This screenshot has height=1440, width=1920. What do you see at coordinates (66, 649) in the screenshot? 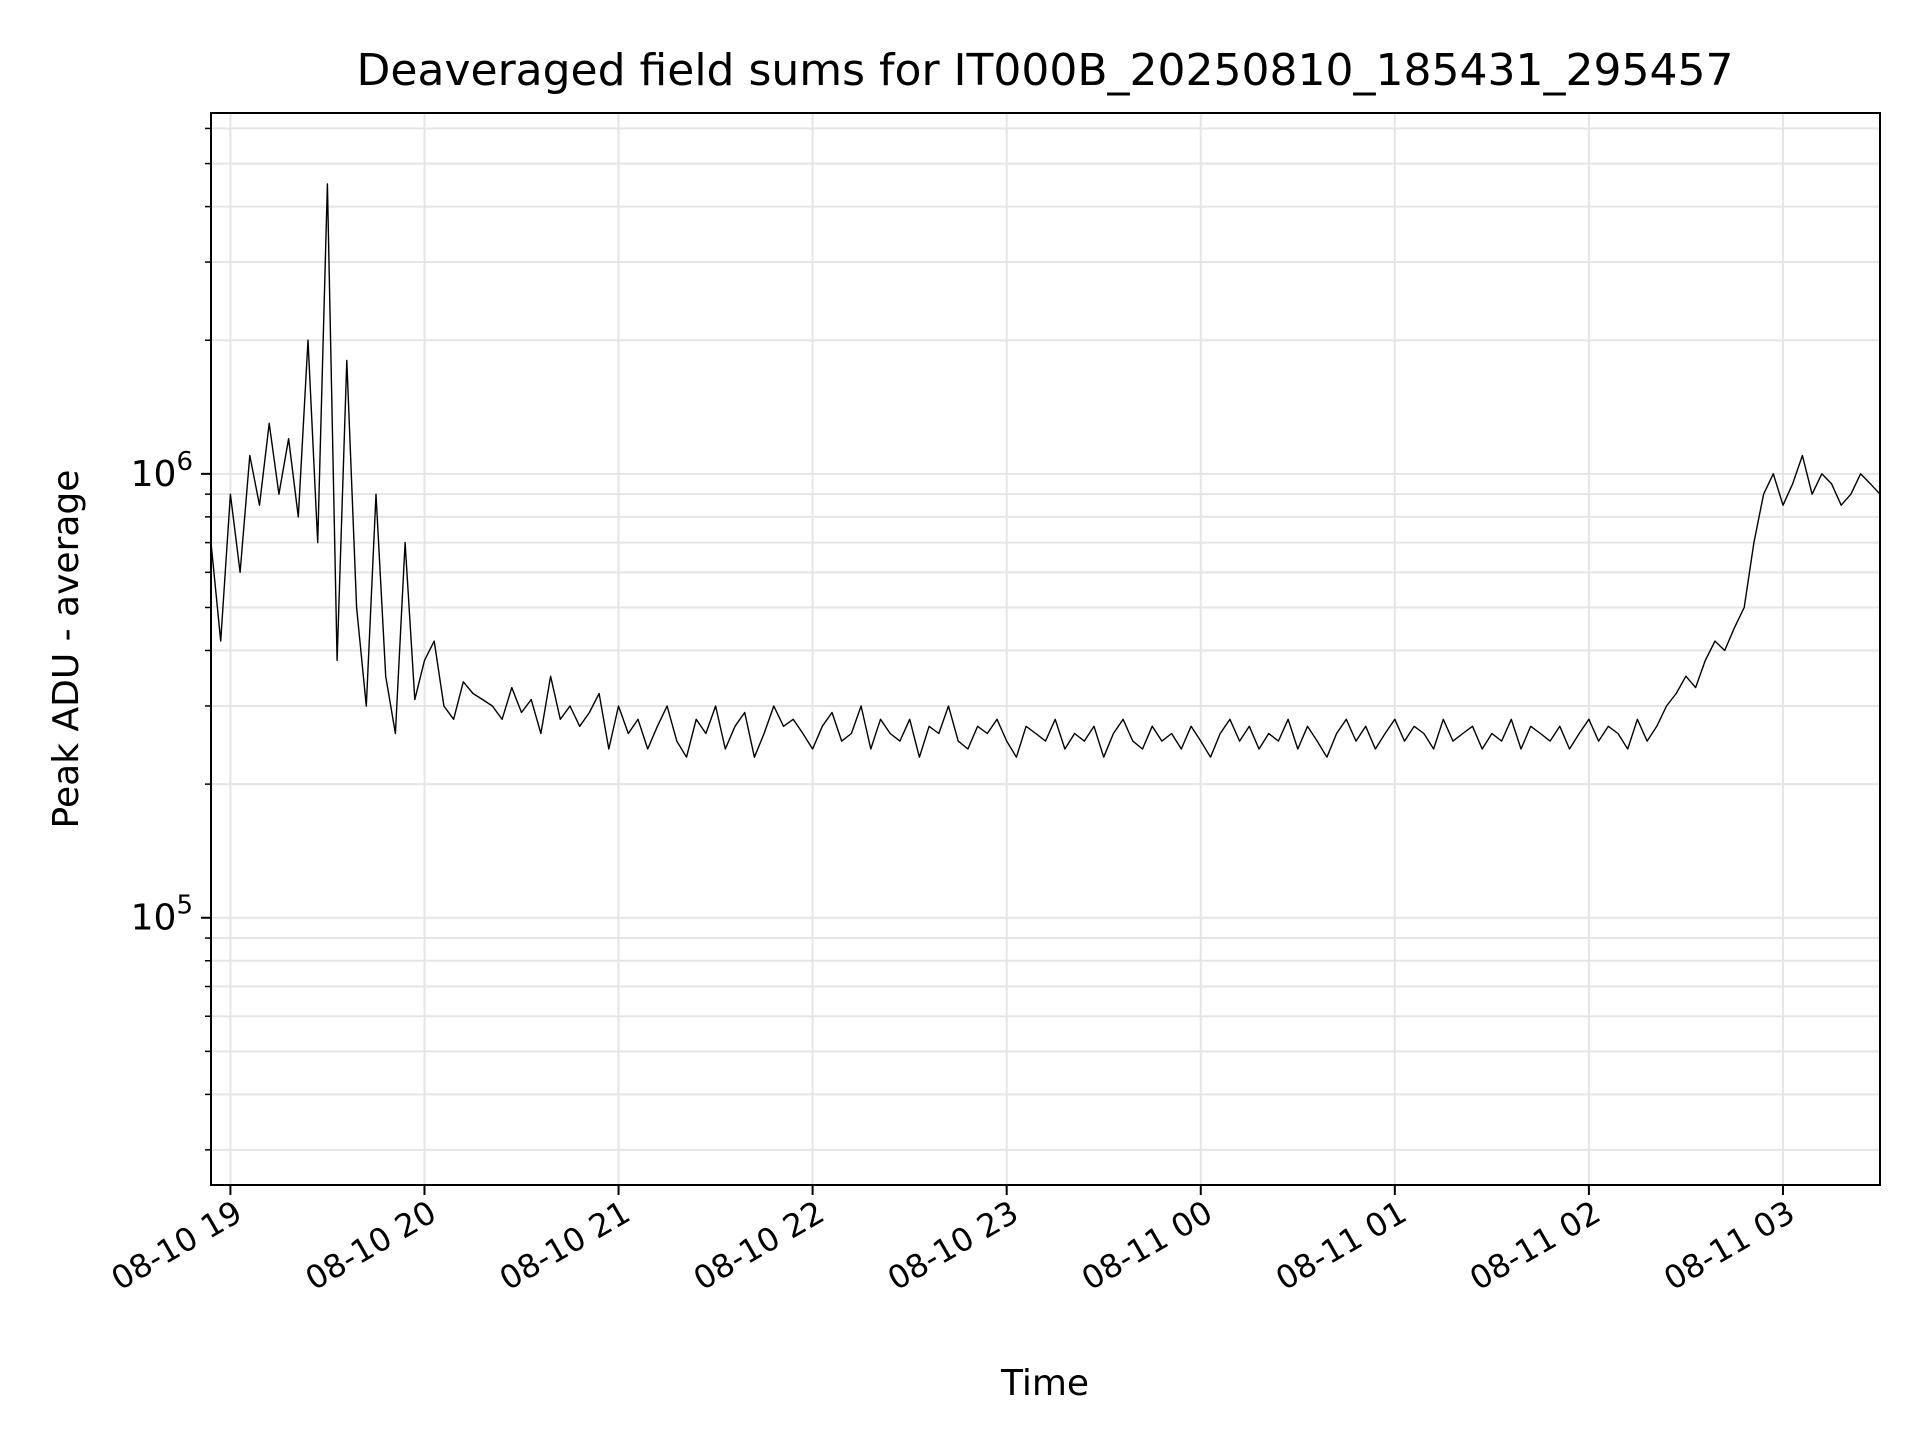
I see `y-axis-label: Peak ADU - average` at bounding box center [66, 649].